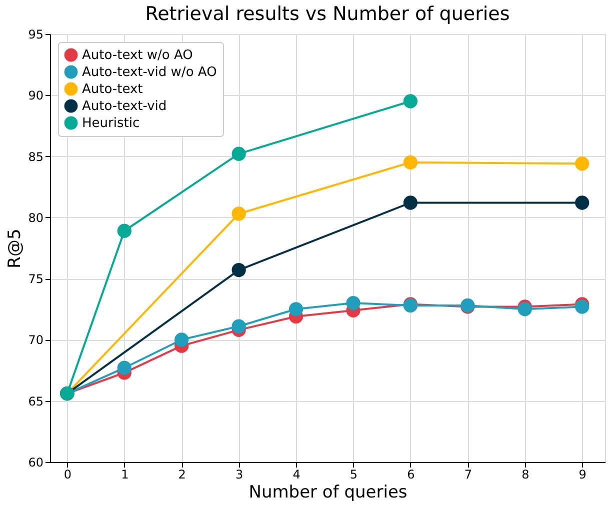 This screenshot has height=510, width=615. I want to click on y-tick-label: 95, so click(36, 35).